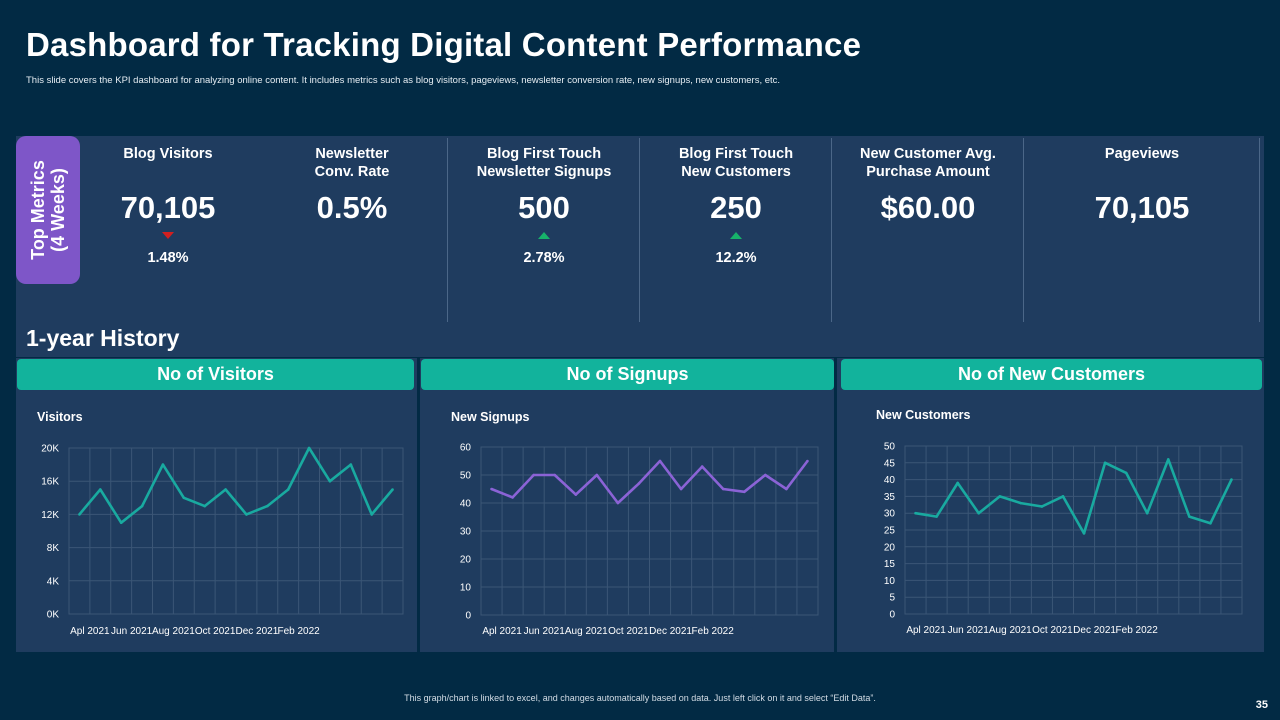  Describe the element at coordinates (736, 258) in the screenshot. I see `kpi-change: 12.2%` at that location.